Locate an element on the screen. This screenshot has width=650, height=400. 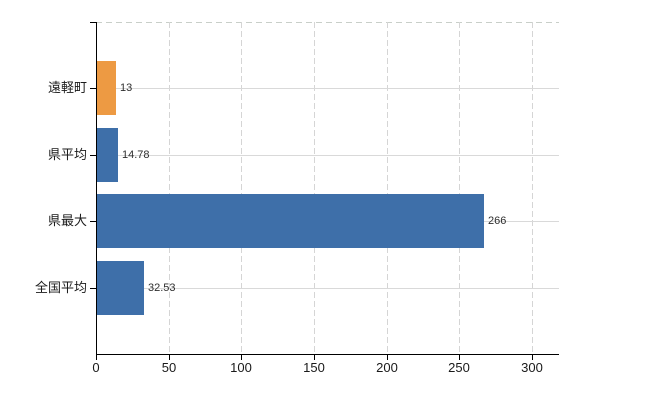
bar-県平均 is located at coordinates (107, 155).